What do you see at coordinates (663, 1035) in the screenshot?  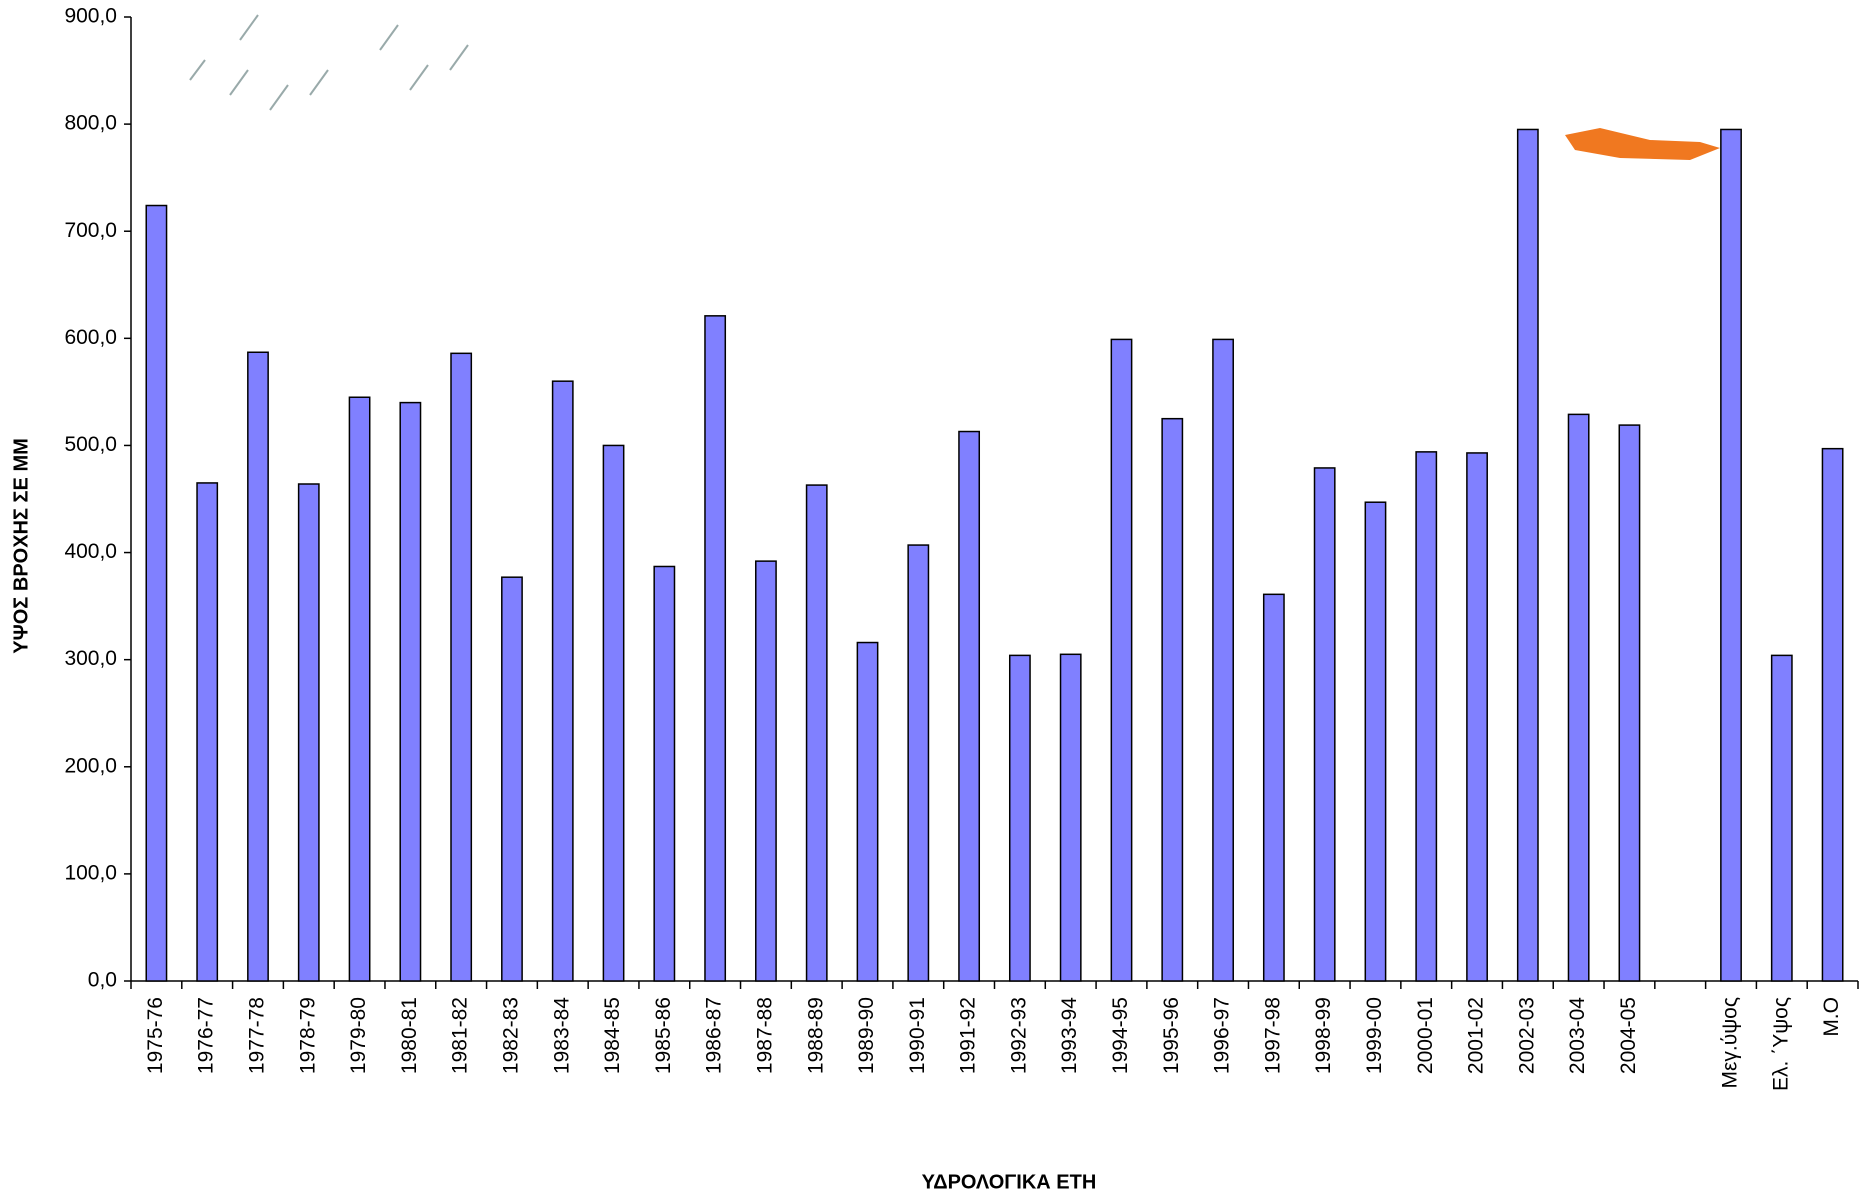 I see `x-tick-label: 1985-86` at bounding box center [663, 1035].